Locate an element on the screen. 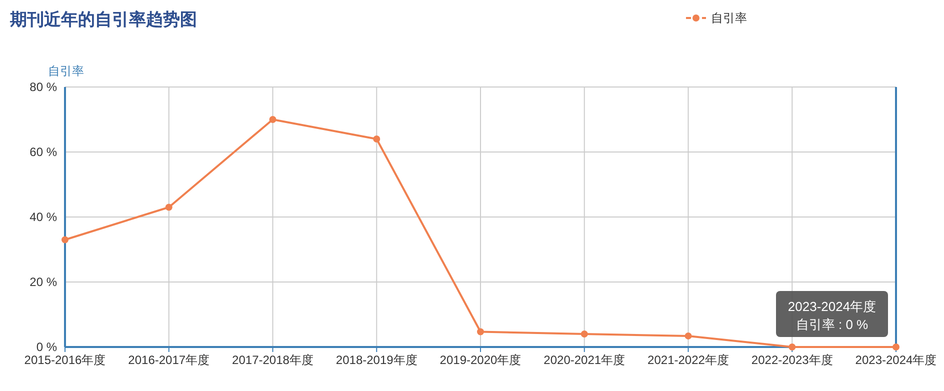  y-tick-label: 20 % is located at coordinates (44, 282).